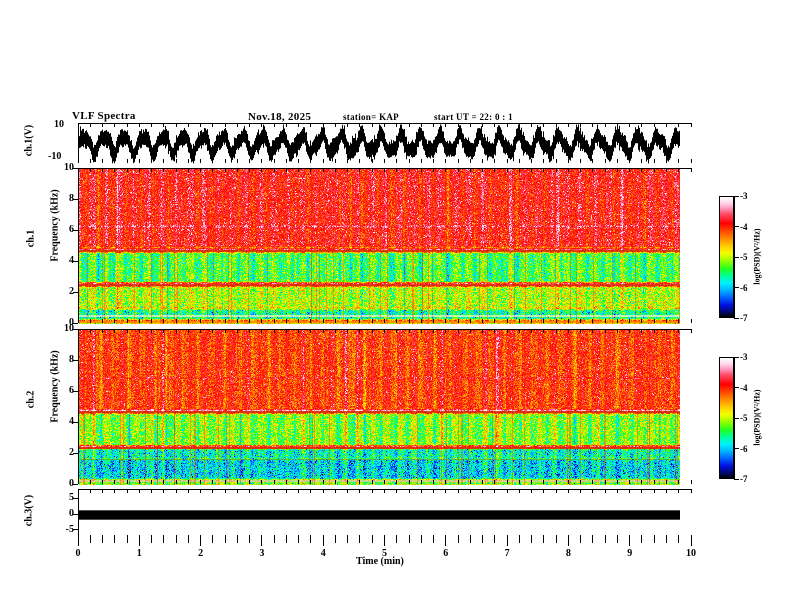 Image resolution: width=792 pixels, height=612 pixels. Describe the element at coordinates (744, 287) in the screenshot. I see `colorbar-tick-label: -6` at that location.